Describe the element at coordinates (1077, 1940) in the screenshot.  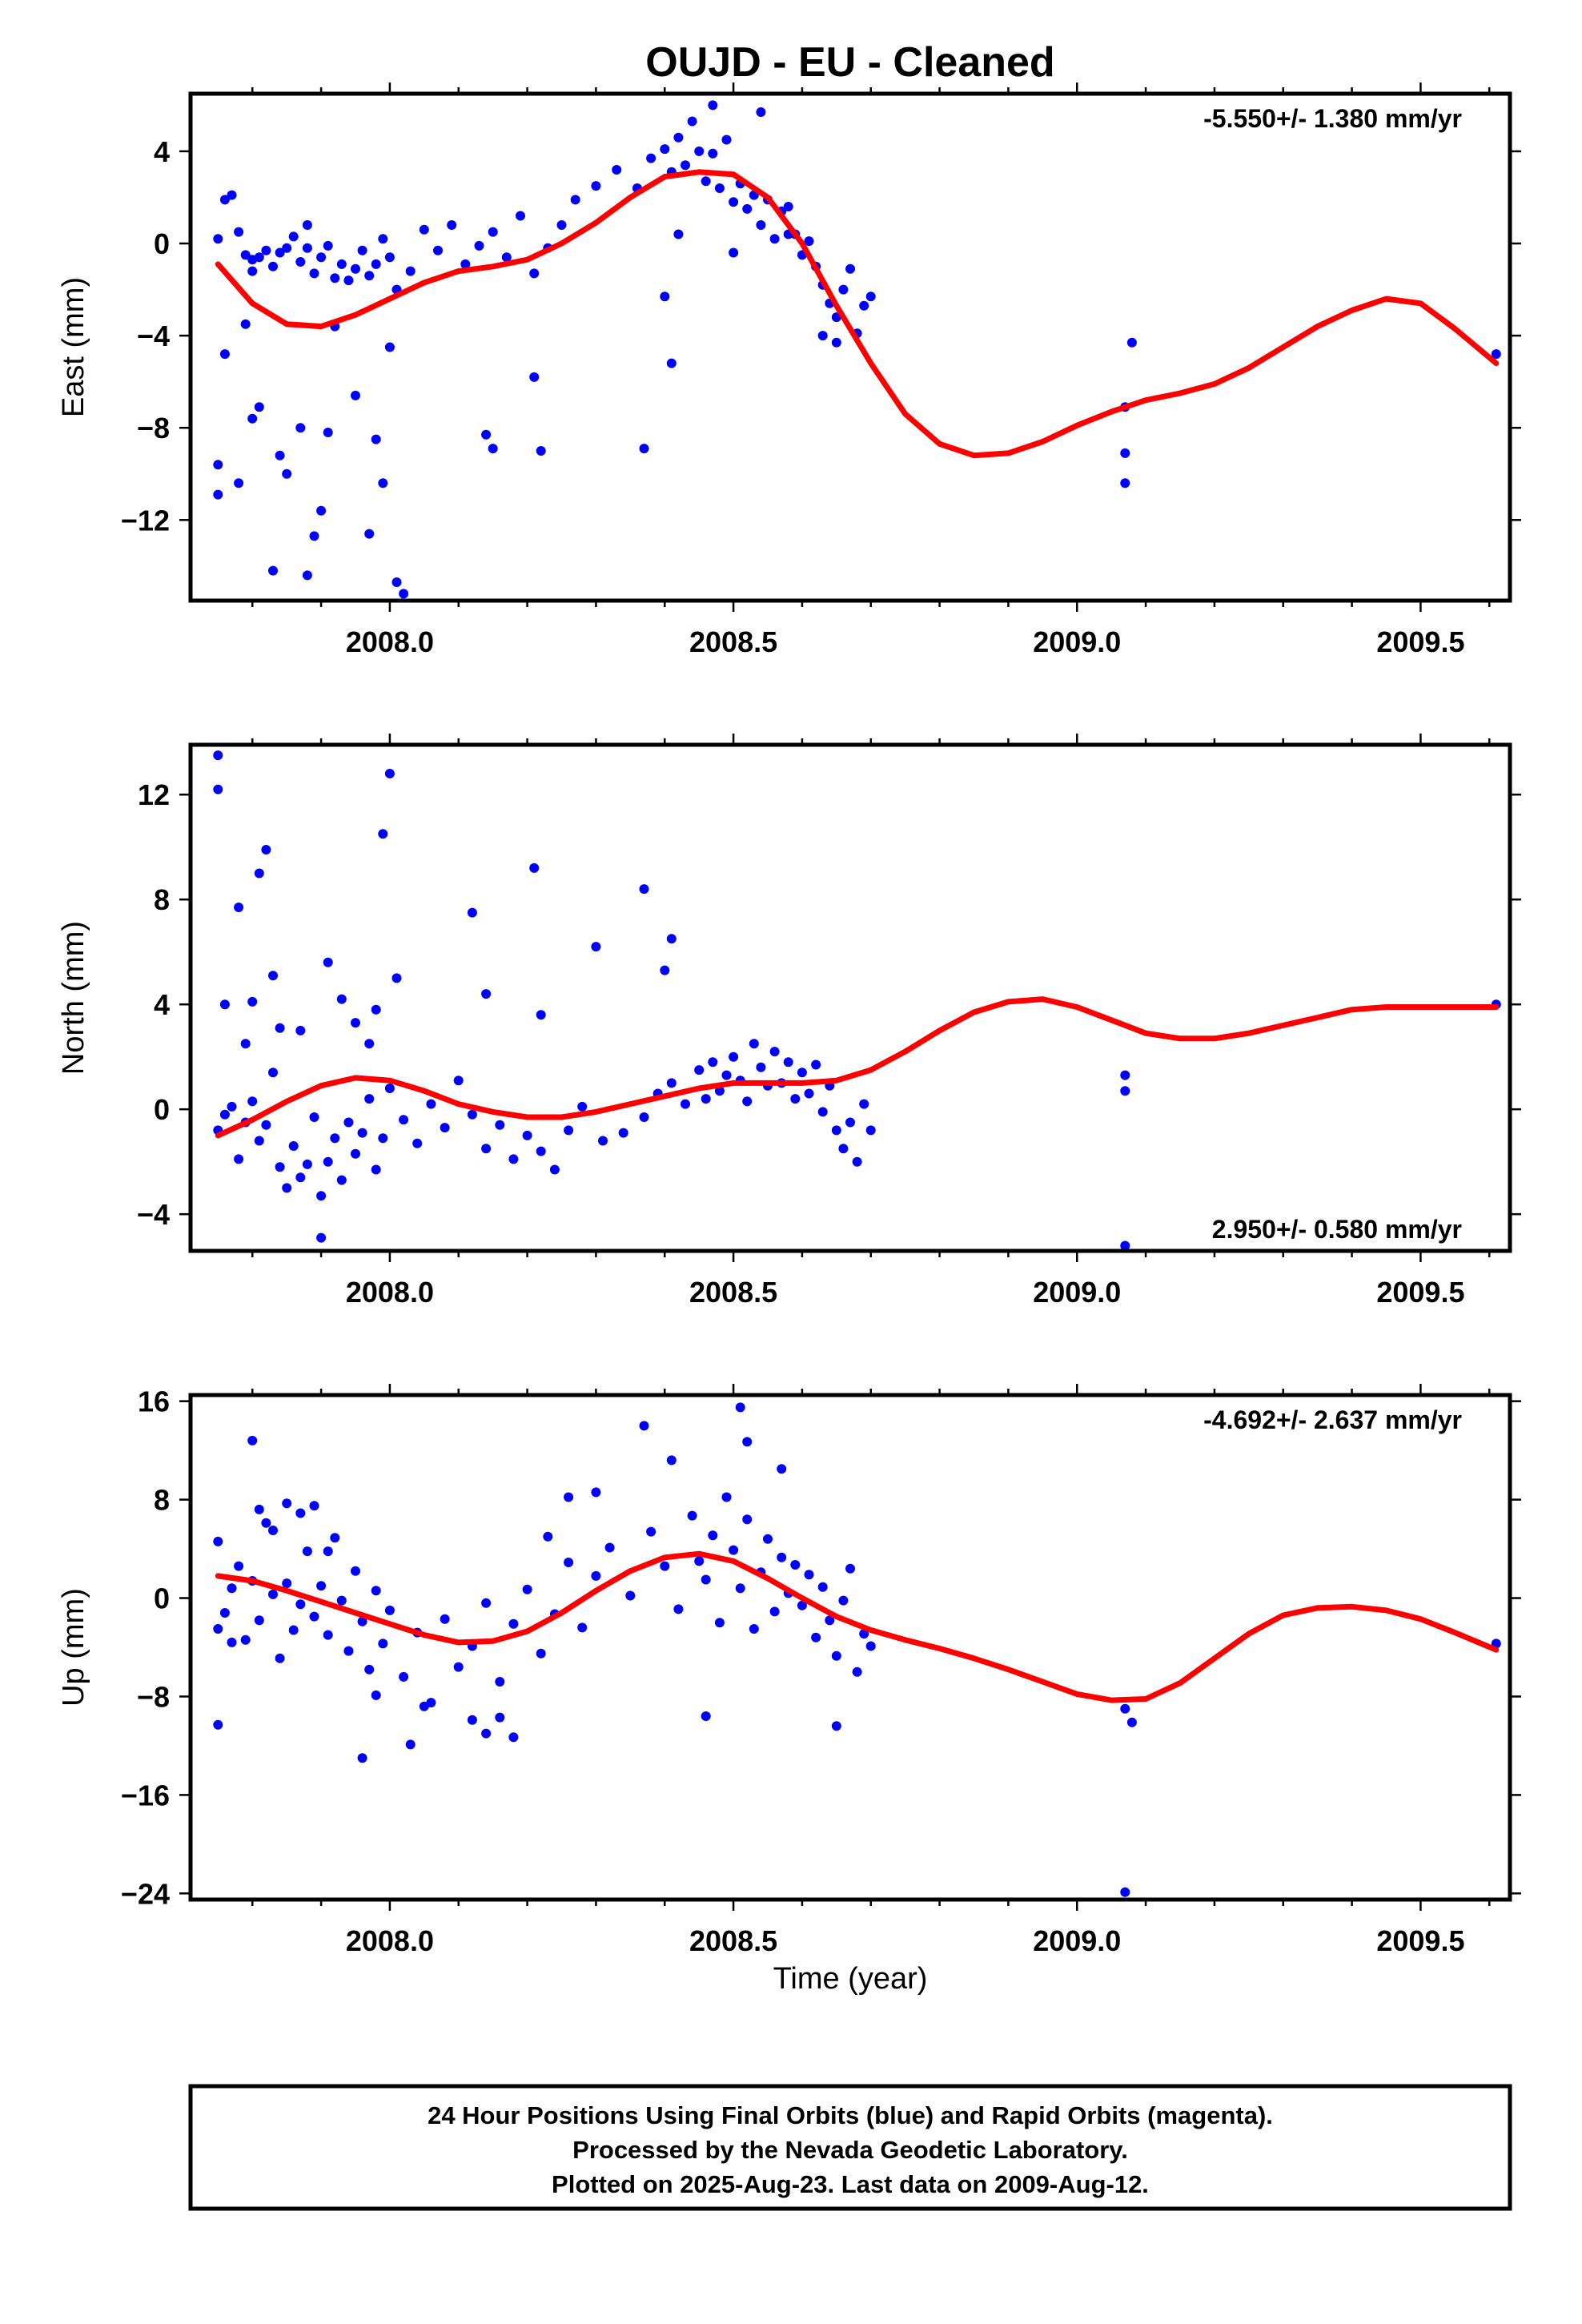
I see `x-tick-label: 2009.0` at that location.